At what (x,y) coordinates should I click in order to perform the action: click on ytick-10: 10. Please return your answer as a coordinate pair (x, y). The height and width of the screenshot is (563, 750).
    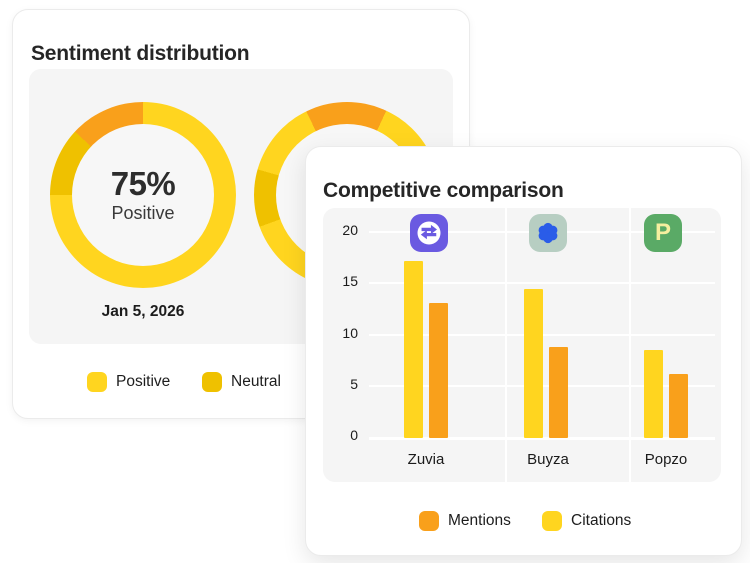
    Looking at the image, I should click on (350, 333).